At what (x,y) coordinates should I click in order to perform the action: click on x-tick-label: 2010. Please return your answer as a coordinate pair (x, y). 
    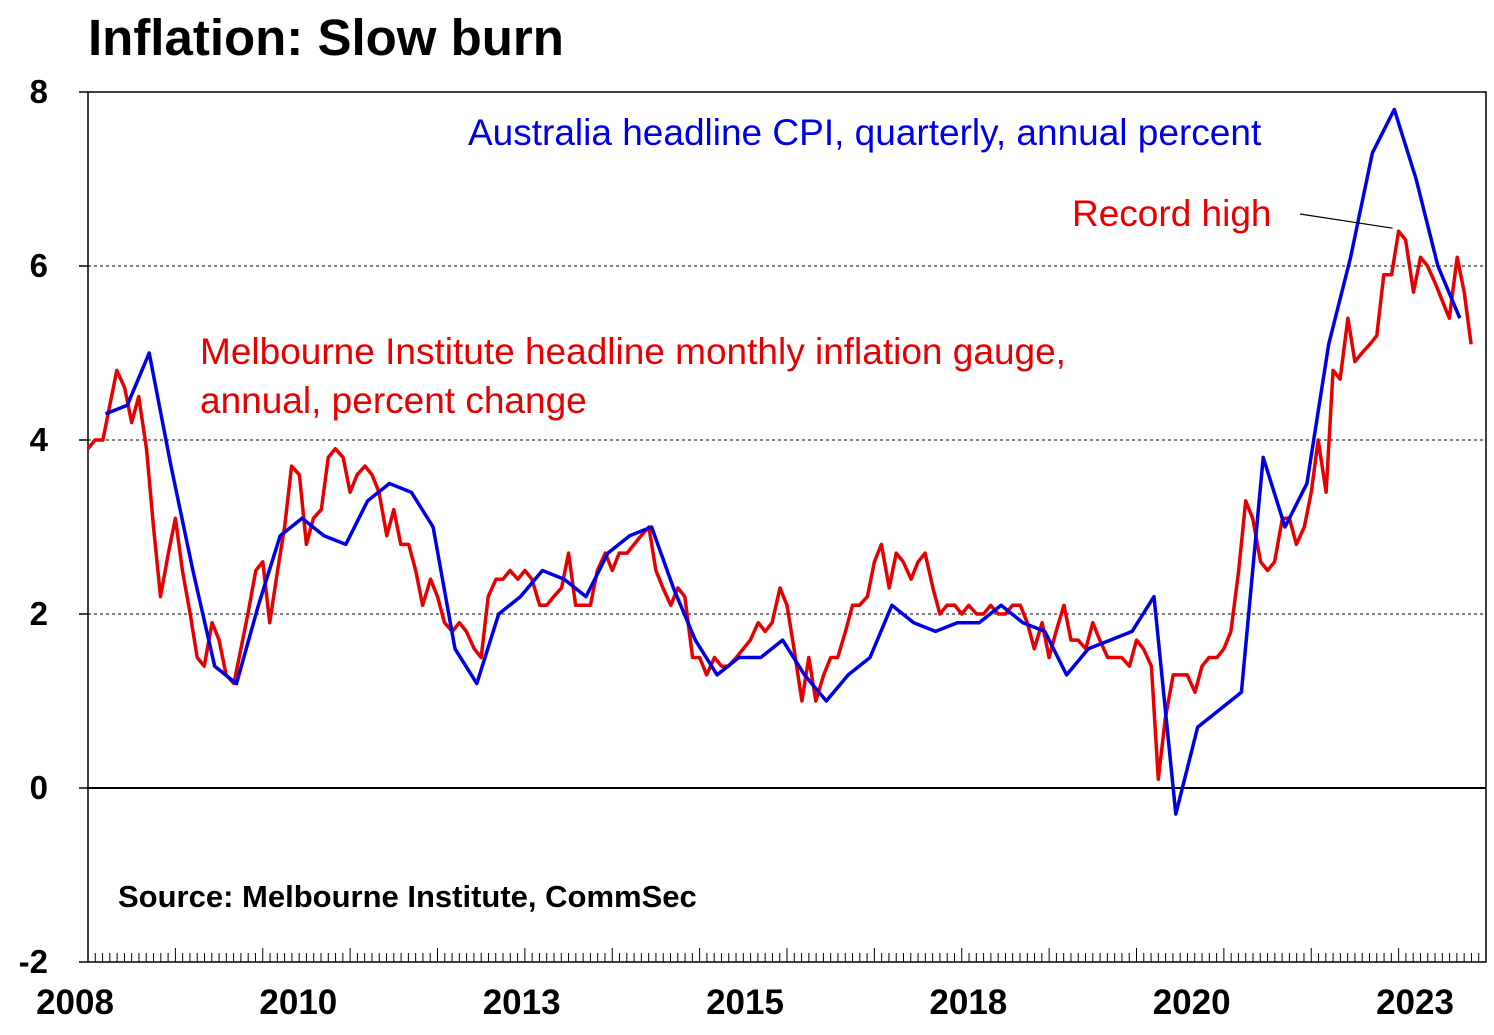
    Looking at the image, I should click on (298, 1002).